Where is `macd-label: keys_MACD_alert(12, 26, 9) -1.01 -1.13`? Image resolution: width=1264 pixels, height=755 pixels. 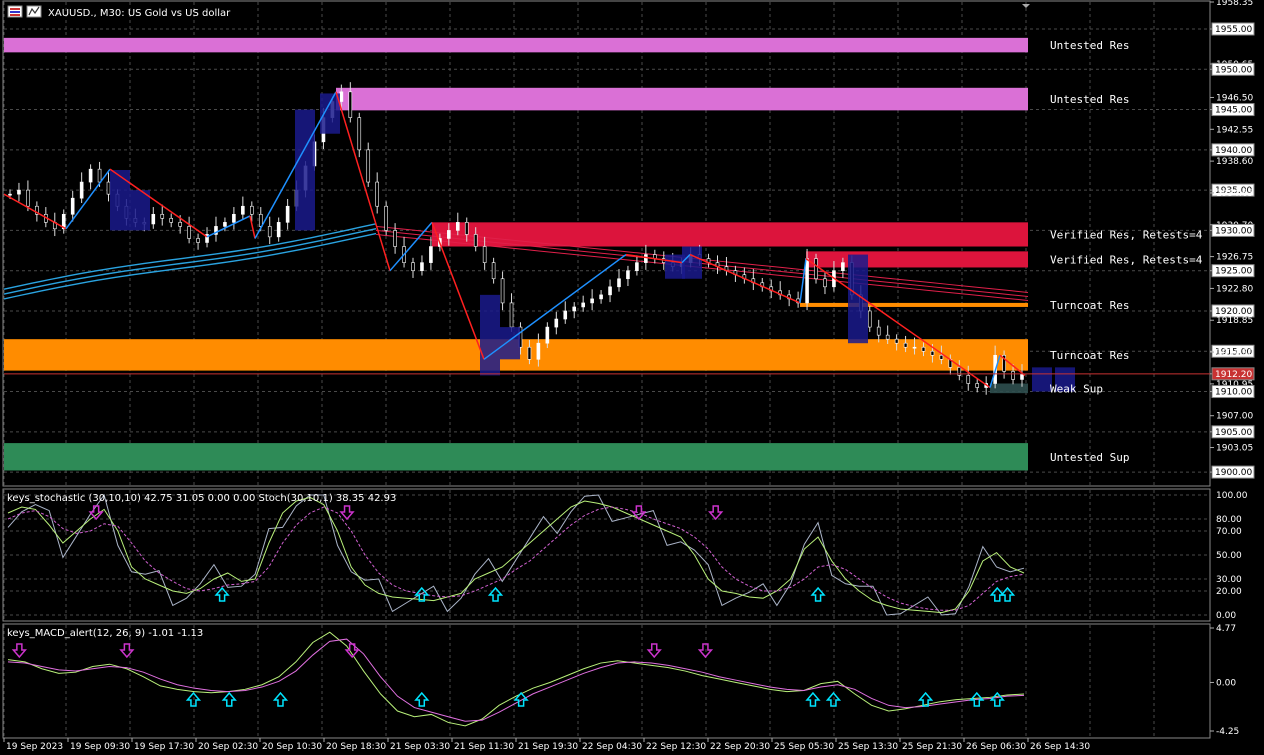
macd-label: keys_MACD_alert(12, 26, 9) -1.01 -1.13 is located at coordinates (105, 633).